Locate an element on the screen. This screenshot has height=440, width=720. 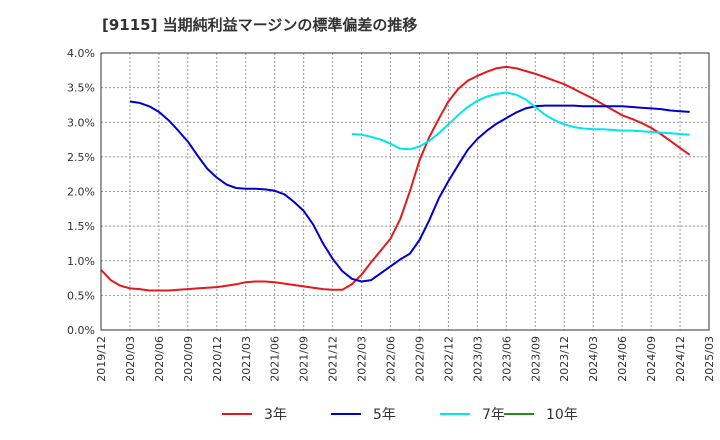
y-tick-label: 0.5% is located at coordinates (81, 295).